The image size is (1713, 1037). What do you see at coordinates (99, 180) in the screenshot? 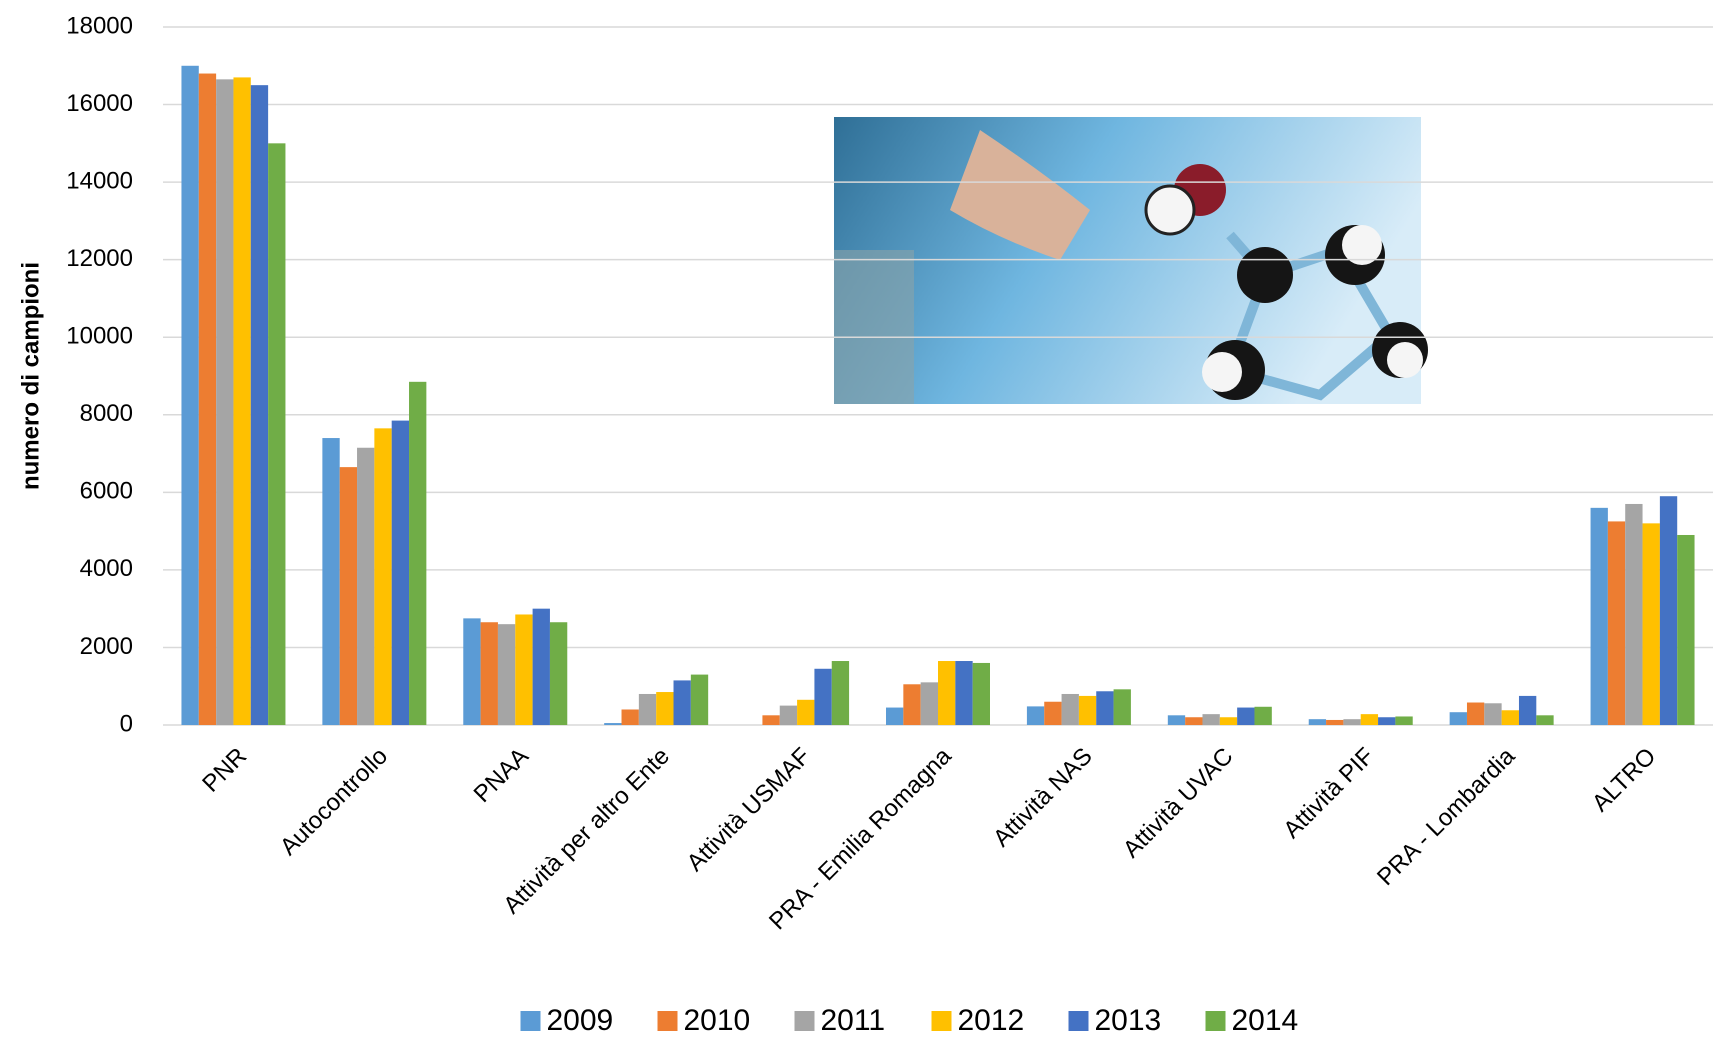
I see `y-tick-label: 14000` at bounding box center [99, 180].